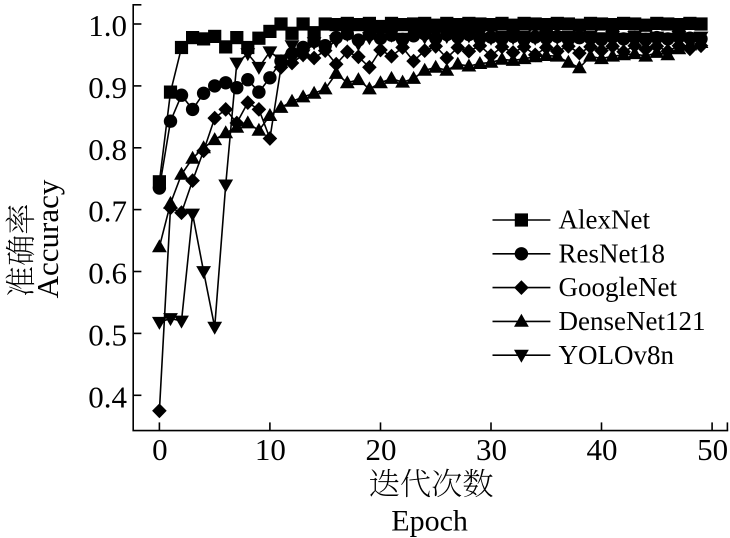  I want to click on svg-text: 0.5, so click(107, 334).